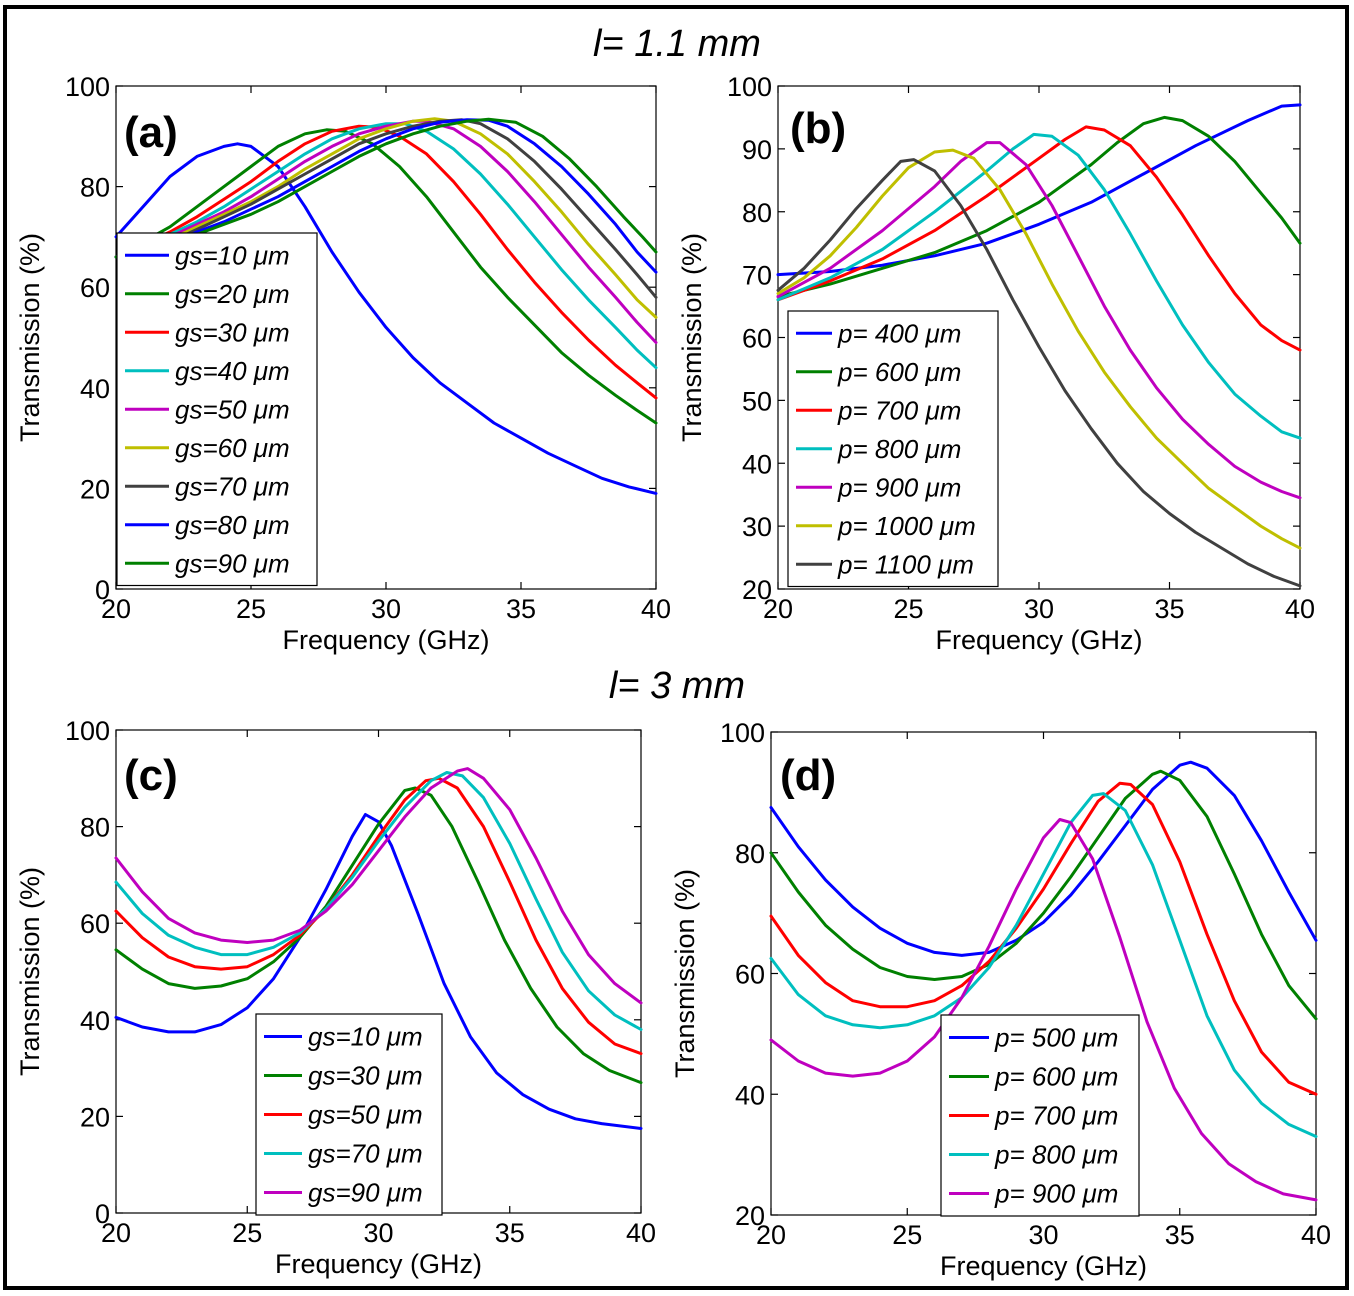 This screenshot has width=1354, height=1296. I want to click on y-tick-label: 50, so click(757, 401).